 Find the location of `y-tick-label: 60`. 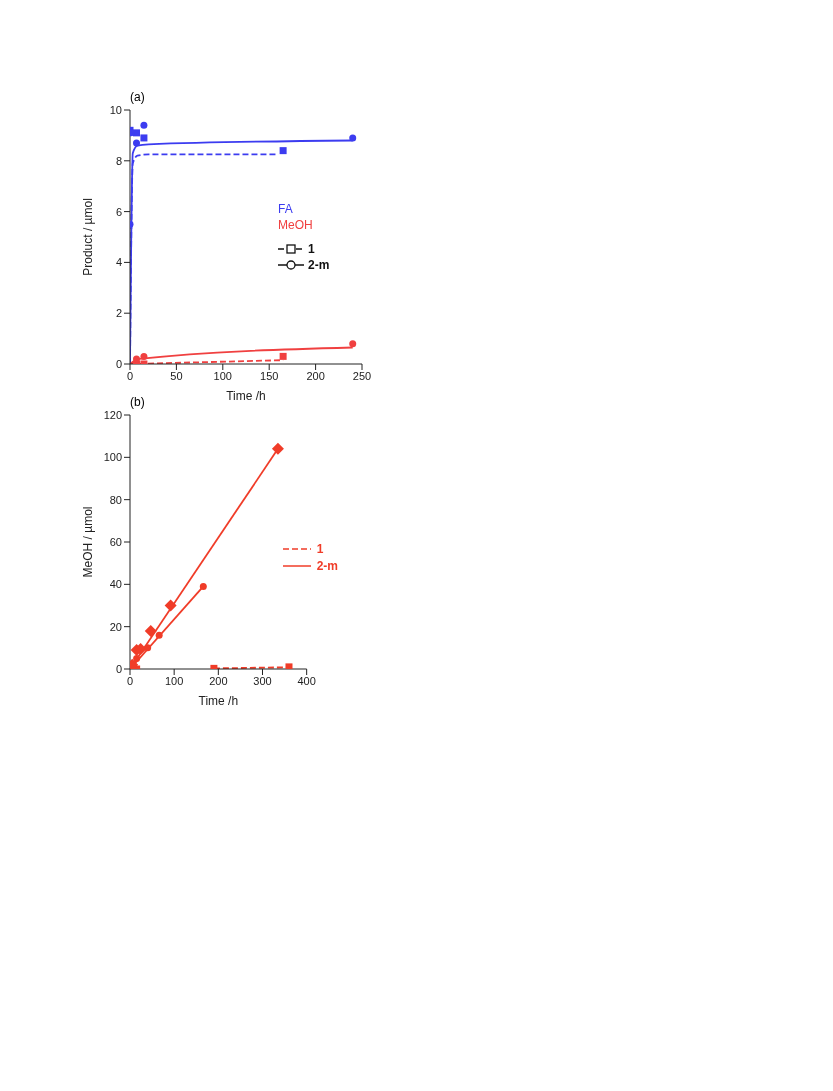

y-tick-label: 60 is located at coordinates (115, 541).